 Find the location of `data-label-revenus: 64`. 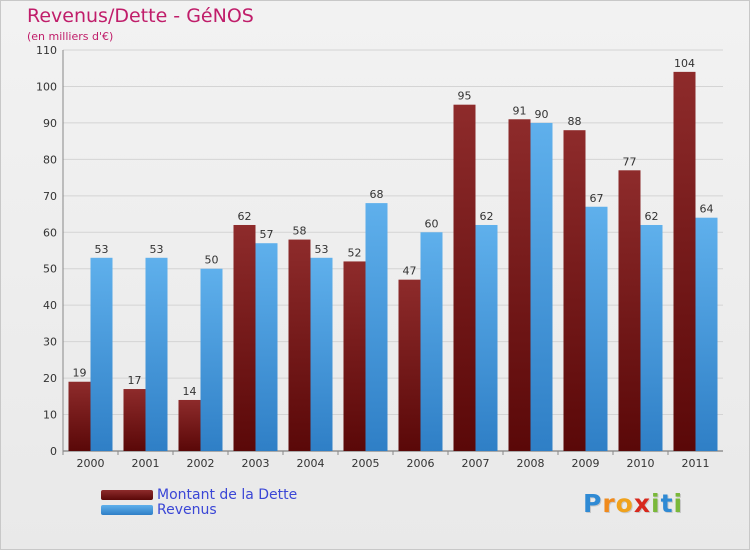

data-label-revenus: 64 is located at coordinates (707, 209).